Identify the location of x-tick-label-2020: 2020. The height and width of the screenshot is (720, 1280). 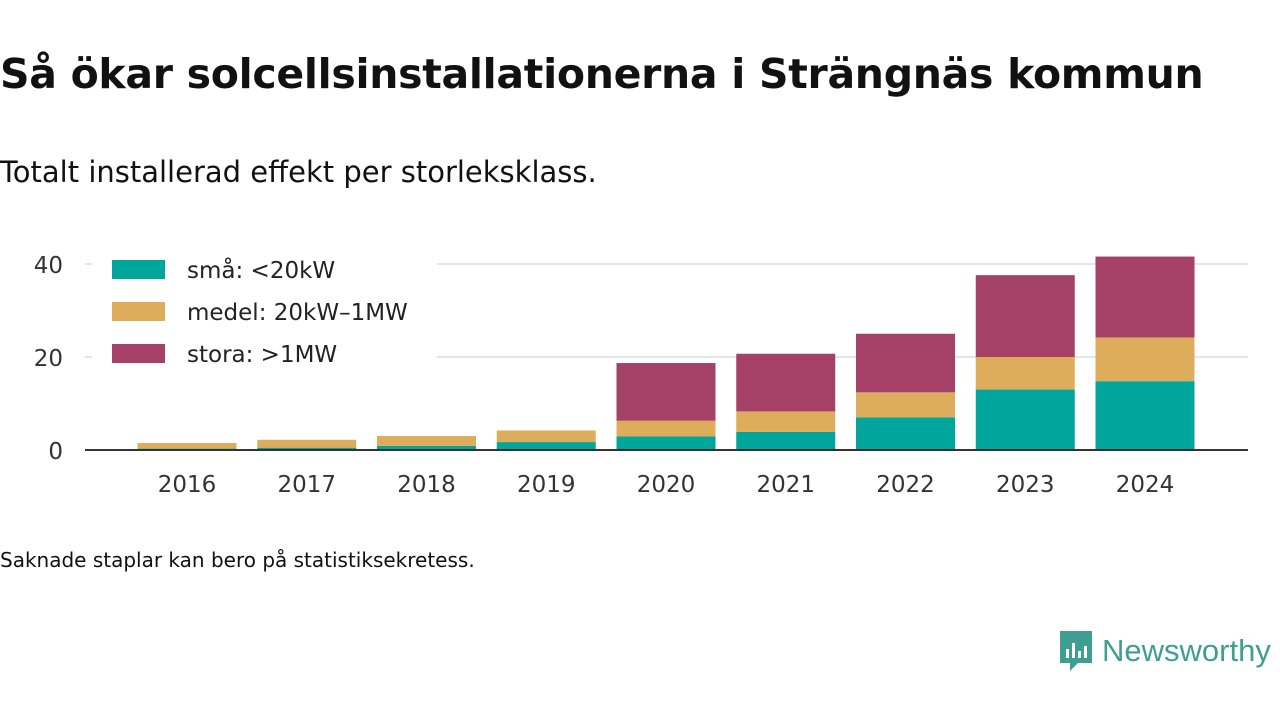
(666, 485).